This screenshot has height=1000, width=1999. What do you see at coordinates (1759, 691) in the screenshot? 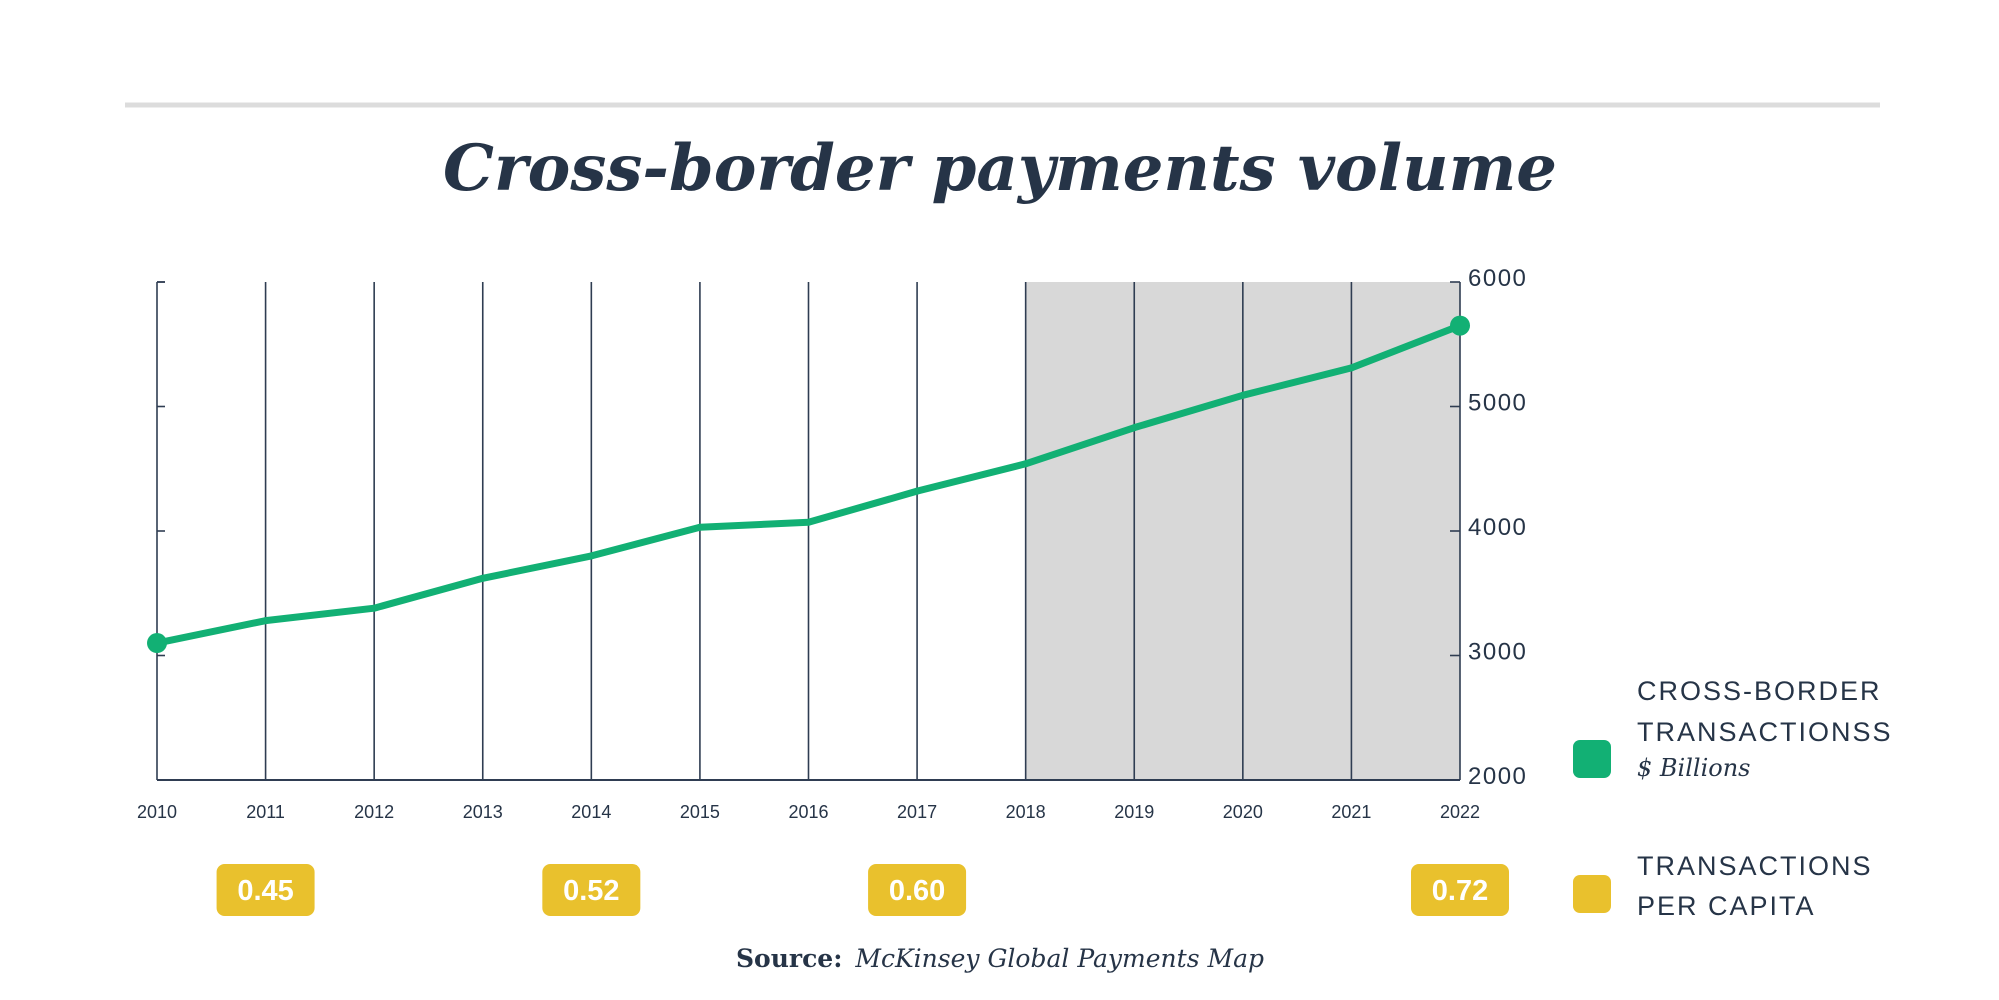
I see `legend-cross-border-line1: CROSS-BORDER` at bounding box center [1759, 691].